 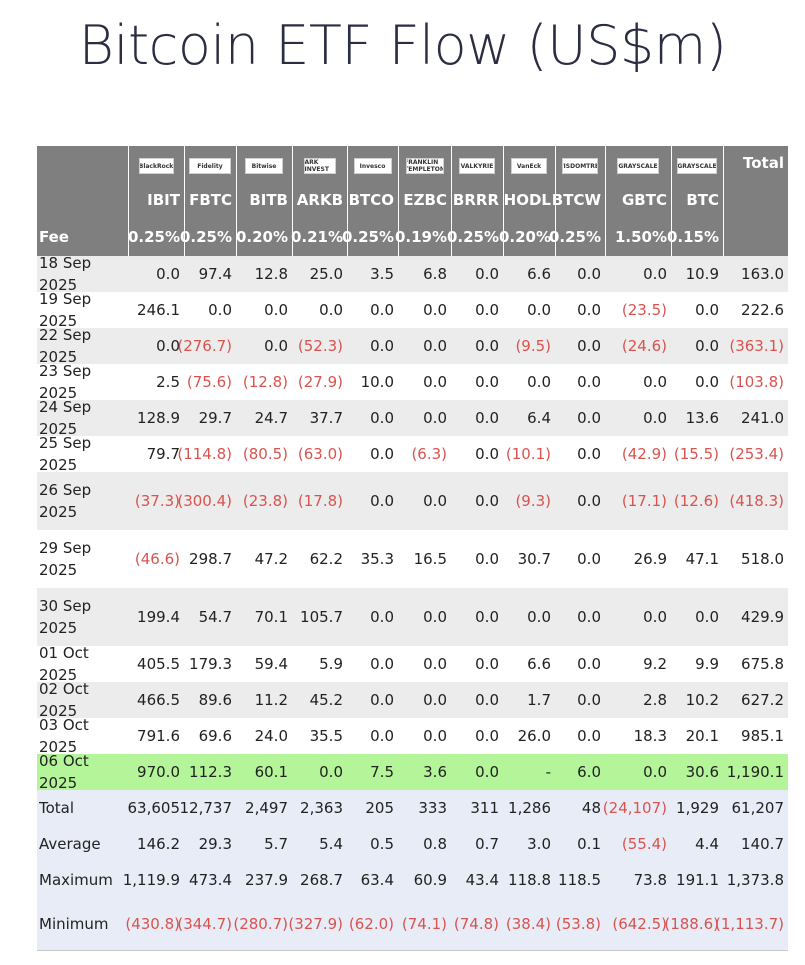 I want to click on flow-value: 298.7, so click(x=210, y=559).